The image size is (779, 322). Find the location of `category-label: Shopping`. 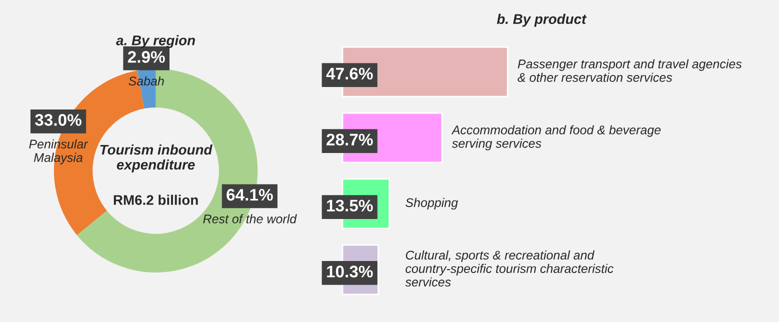

category-label: Shopping is located at coordinates (432, 204).